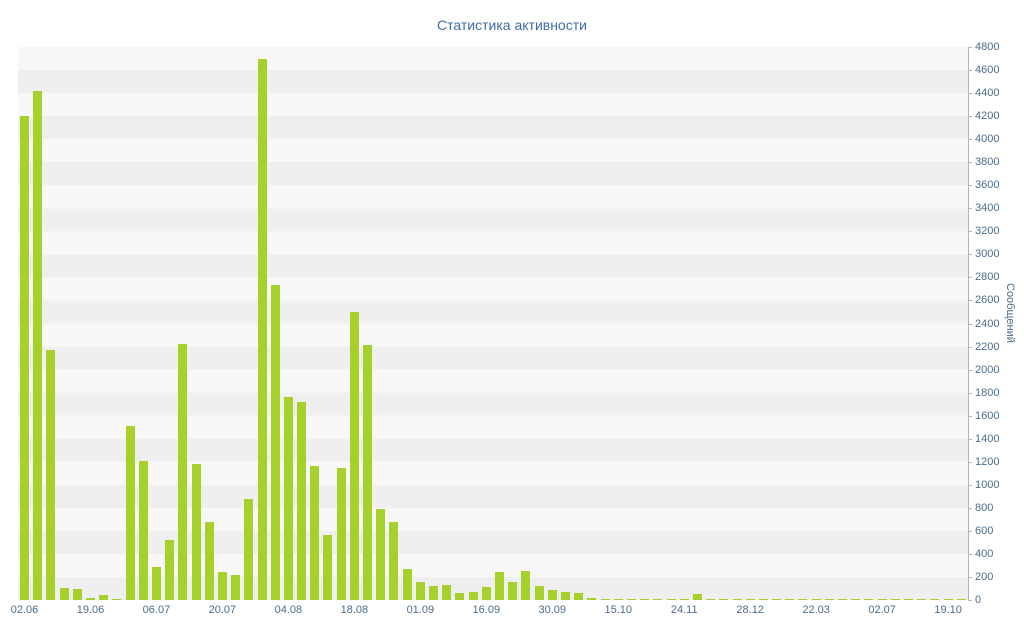  Describe the element at coordinates (987, 139) in the screenshot. I see `y-axis-tick-label: 4000` at that location.